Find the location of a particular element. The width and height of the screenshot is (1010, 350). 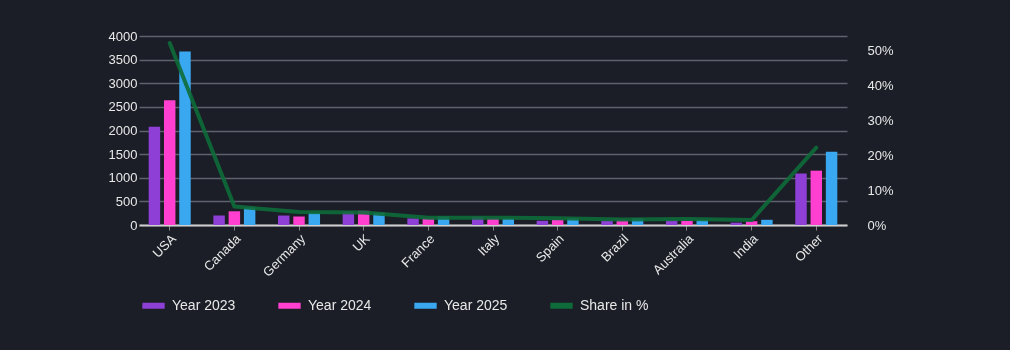

y-tick-label: 3000 is located at coordinates (123, 83).